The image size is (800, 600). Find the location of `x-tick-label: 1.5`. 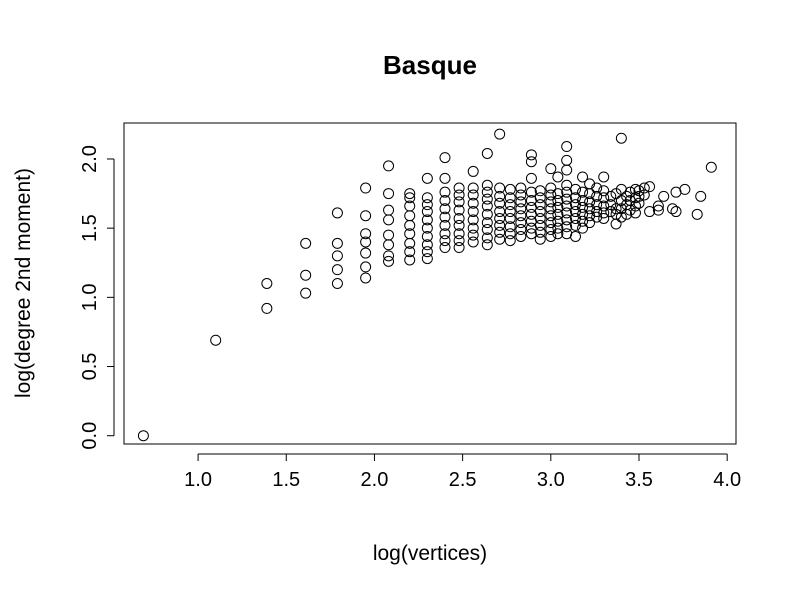

x-tick-label: 1.5 is located at coordinates (286, 480).